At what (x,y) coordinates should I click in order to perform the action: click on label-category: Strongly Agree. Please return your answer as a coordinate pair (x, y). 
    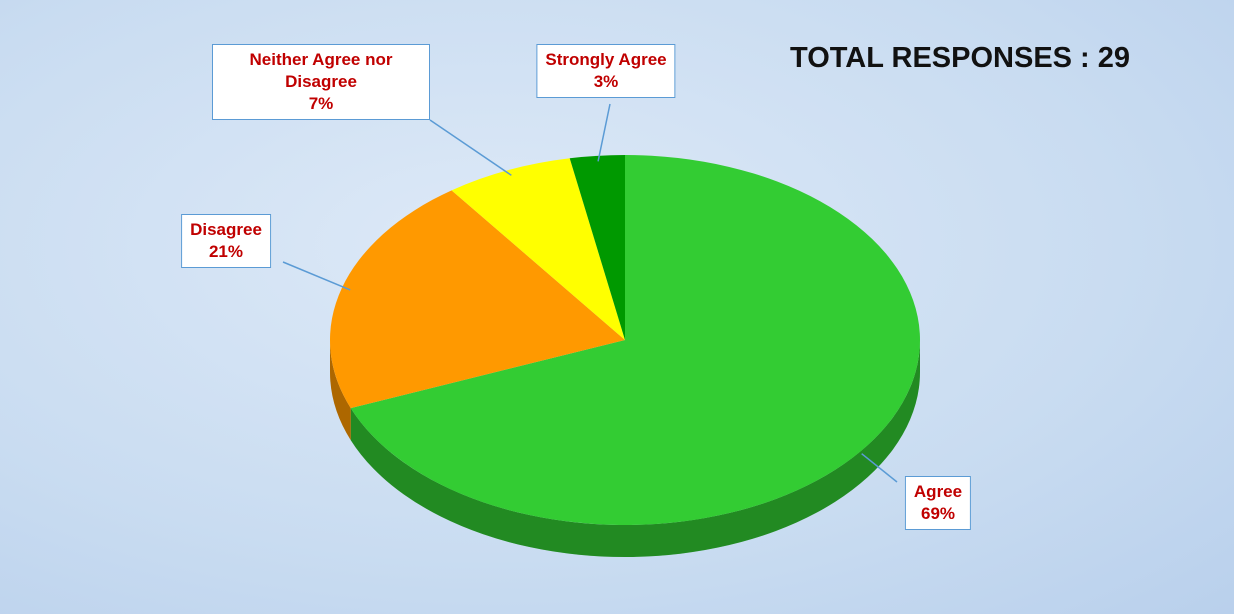
    Looking at the image, I should click on (606, 59).